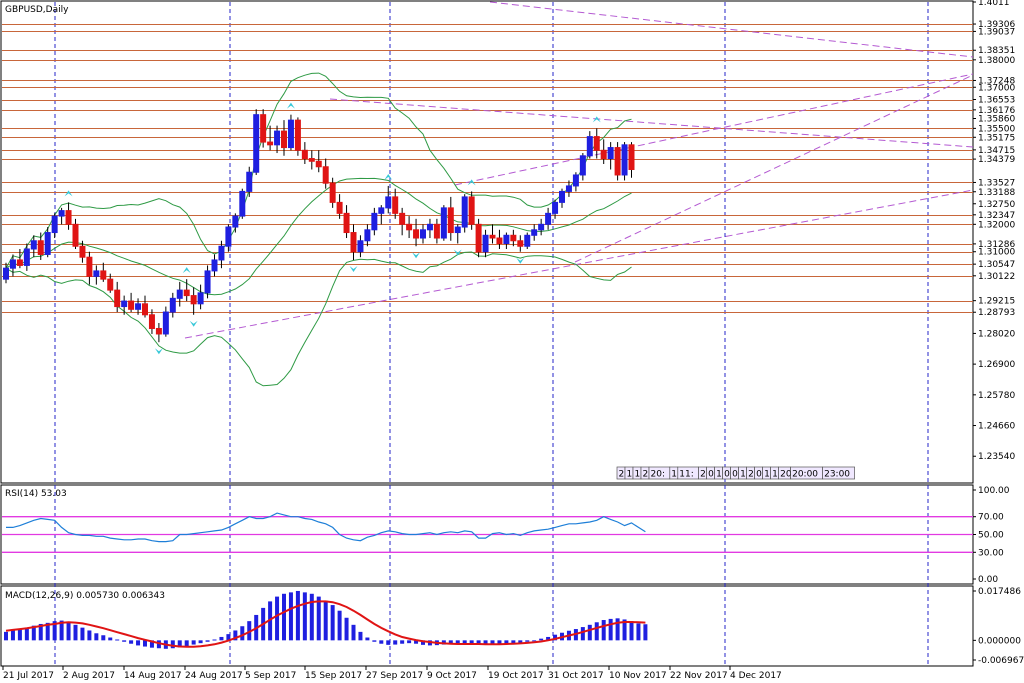  What do you see at coordinates (506, 535) in the screenshot?
I see `rsi-pane: 100.00 70.00 50.00 30.00 0.00` at bounding box center [506, 535].